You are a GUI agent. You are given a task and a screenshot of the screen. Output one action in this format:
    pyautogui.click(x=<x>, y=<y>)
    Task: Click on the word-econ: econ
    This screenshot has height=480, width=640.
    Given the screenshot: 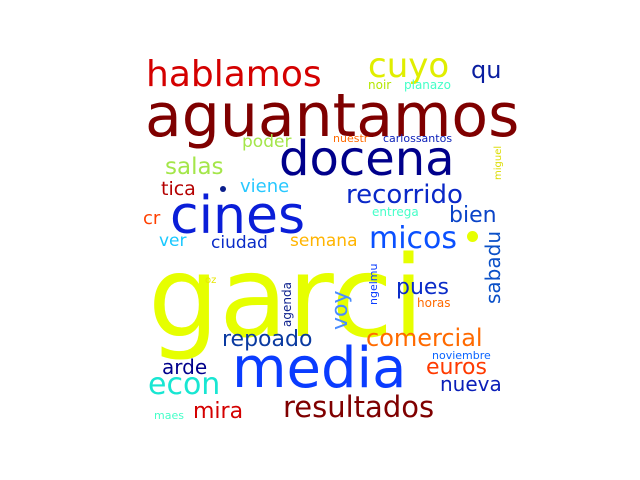 What is the action you would take?
    pyautogui.click(x=184, y=384)
    